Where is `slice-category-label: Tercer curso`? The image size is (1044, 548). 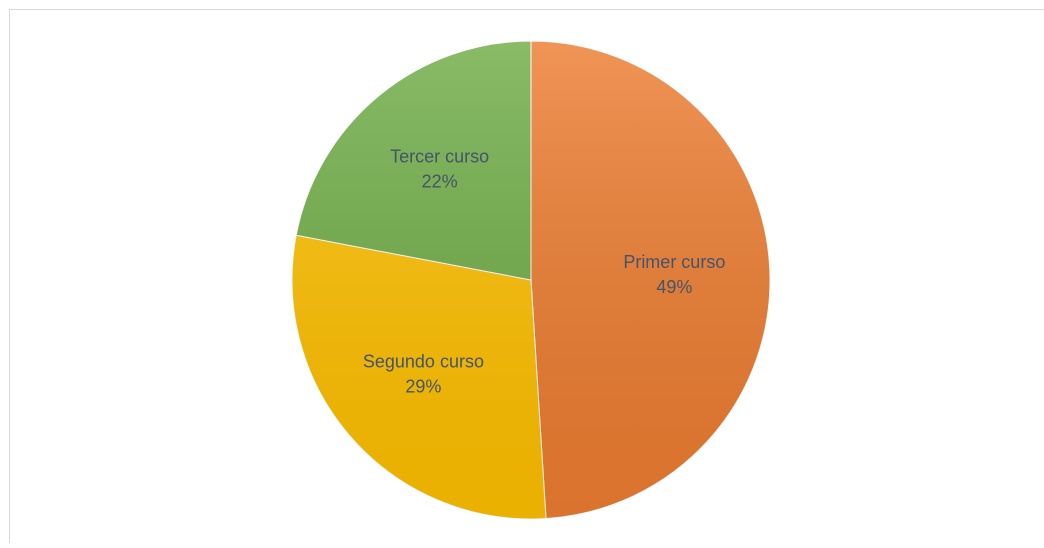
slice-category-label: Tercer curso is located at coordinates (439, 156).